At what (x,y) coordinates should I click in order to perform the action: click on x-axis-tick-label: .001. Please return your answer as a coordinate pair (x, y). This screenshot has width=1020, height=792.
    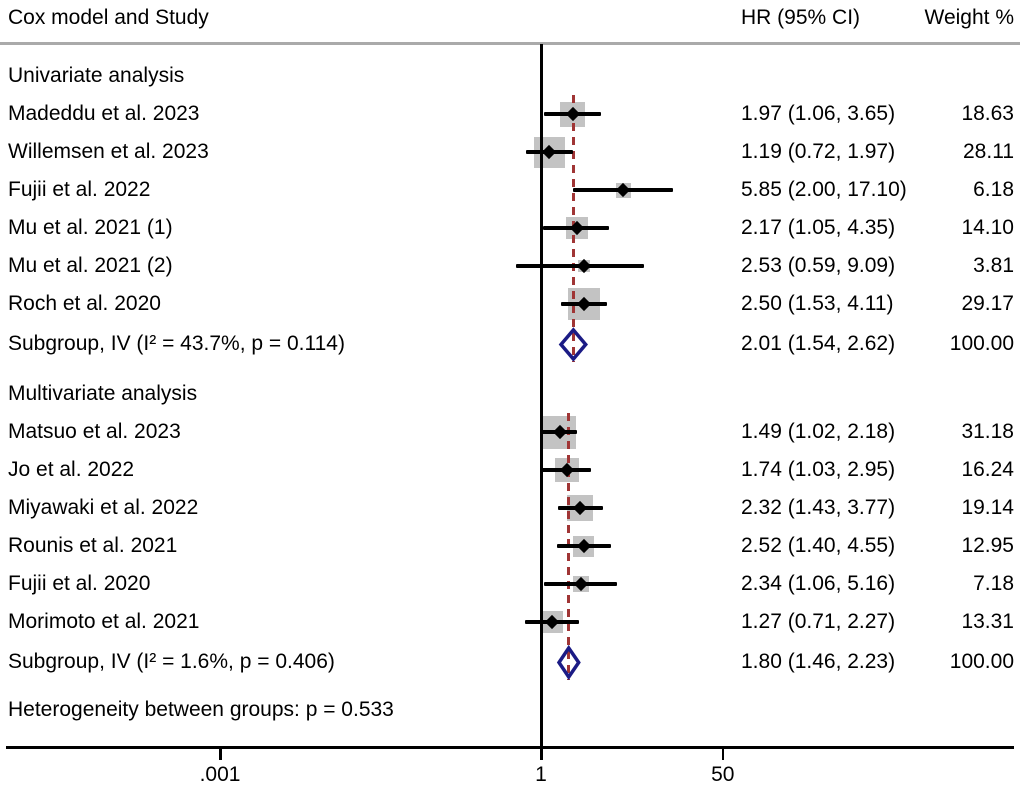
    Looking at the image, I should click on (220, 774).